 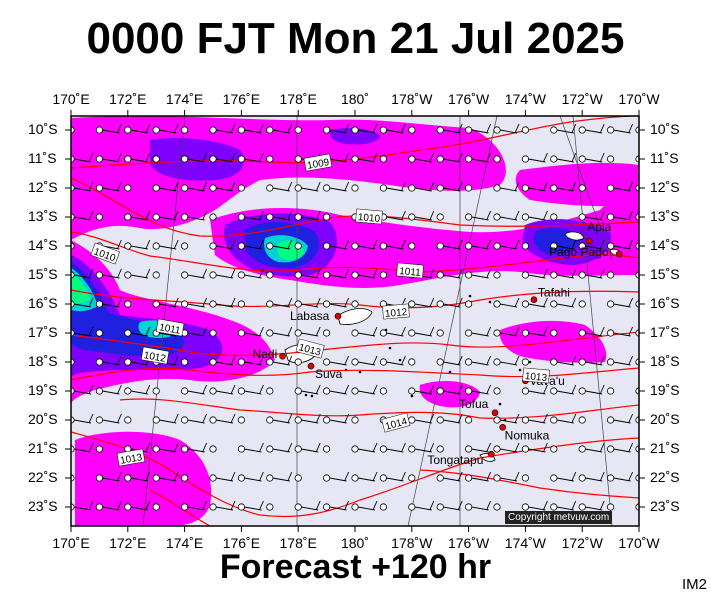 I want to click on isobar-value: 1011, so click(x=410, y=272).